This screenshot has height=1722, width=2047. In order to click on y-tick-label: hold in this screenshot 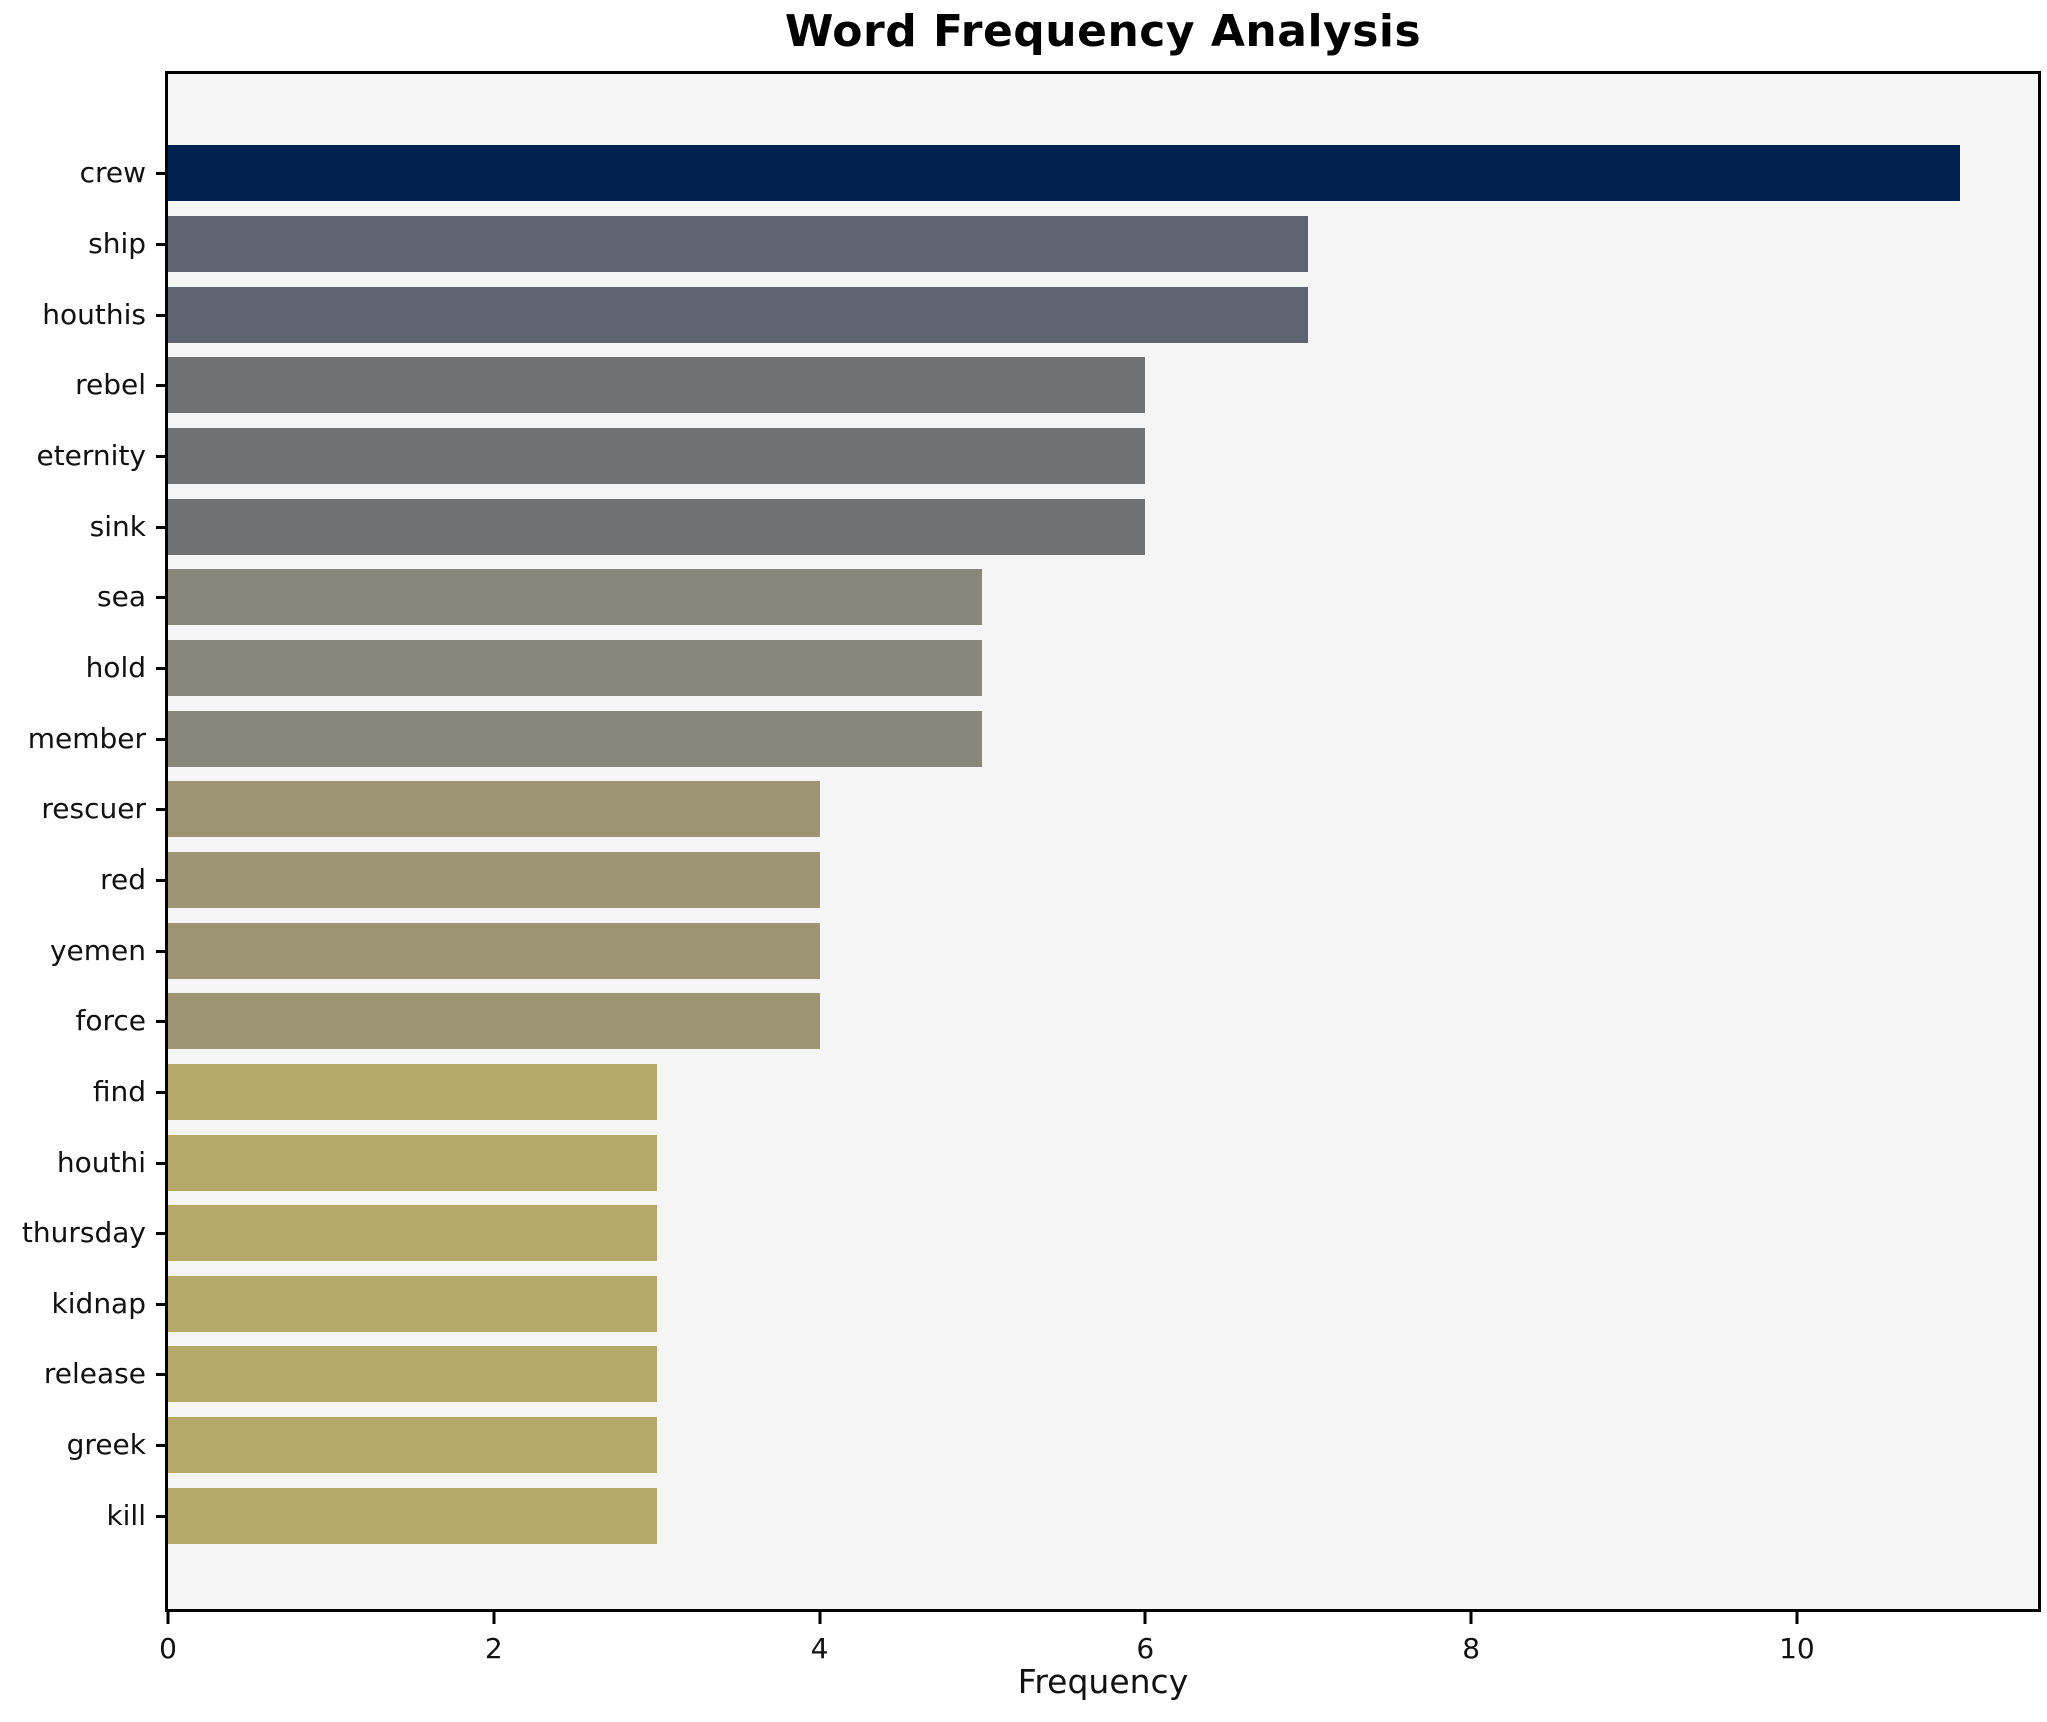, I will do `click(115, 667)`.